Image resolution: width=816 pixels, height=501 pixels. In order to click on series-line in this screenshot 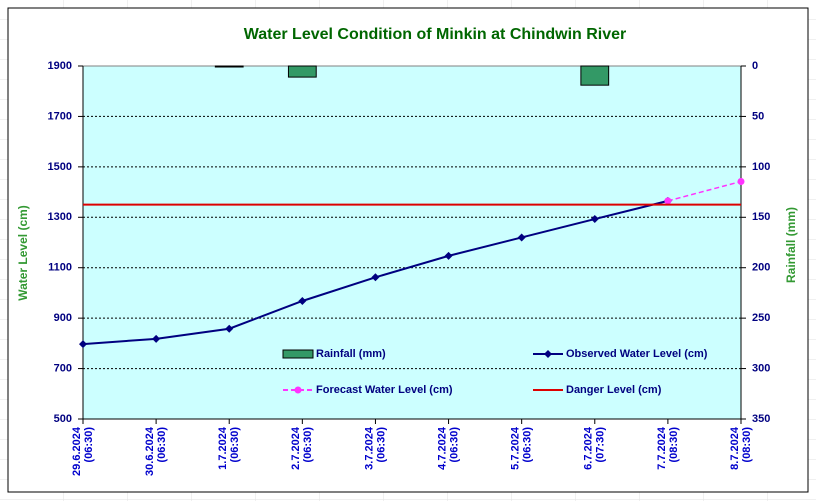, I will do `click(704, 191)`.